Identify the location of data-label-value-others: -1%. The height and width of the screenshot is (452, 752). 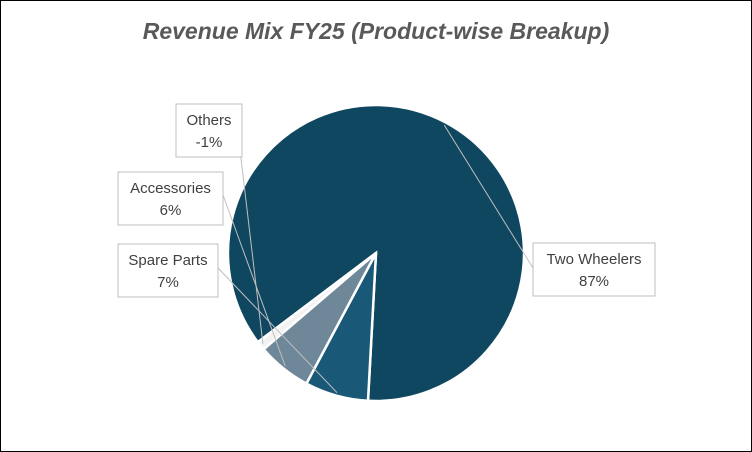
(209, 142).